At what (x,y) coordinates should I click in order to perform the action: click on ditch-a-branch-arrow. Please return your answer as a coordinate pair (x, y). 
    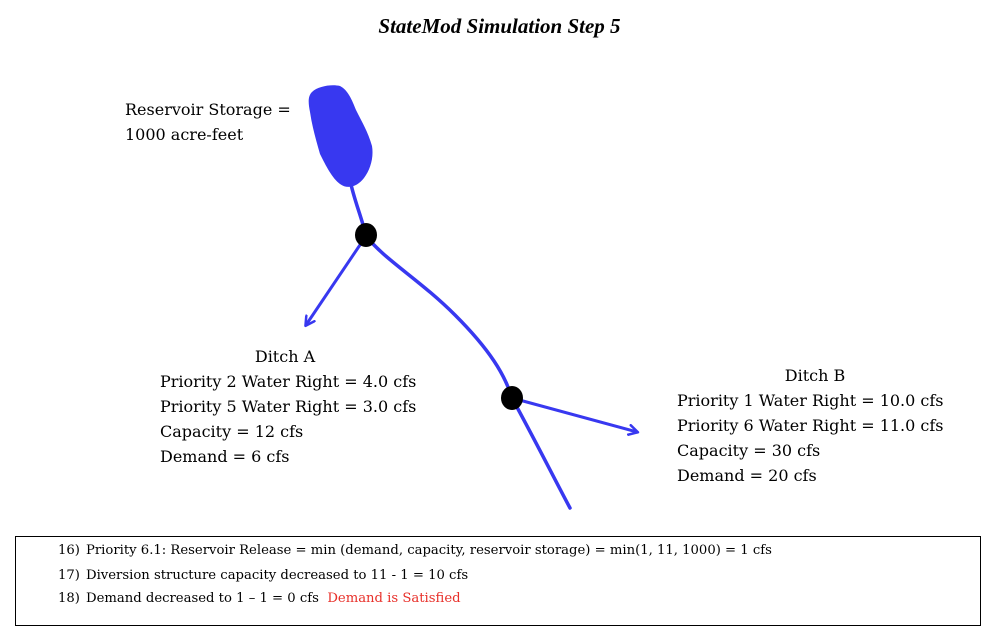
    Looking at the image, I should click on (337, 280).